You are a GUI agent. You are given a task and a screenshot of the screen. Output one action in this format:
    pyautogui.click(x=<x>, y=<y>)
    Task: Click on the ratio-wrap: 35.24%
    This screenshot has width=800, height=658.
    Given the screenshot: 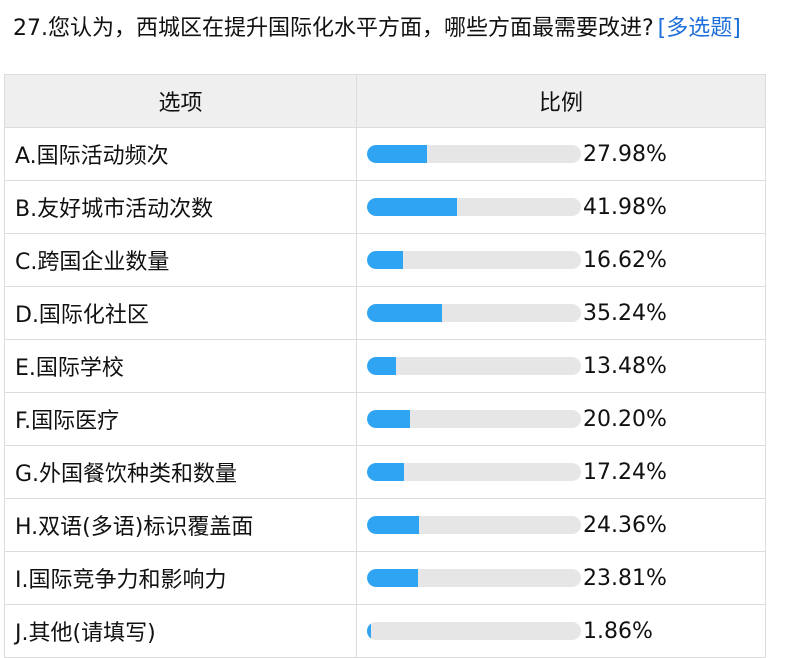 What is the action you would take?
    pyautogui.click(x=565, y=313)
    